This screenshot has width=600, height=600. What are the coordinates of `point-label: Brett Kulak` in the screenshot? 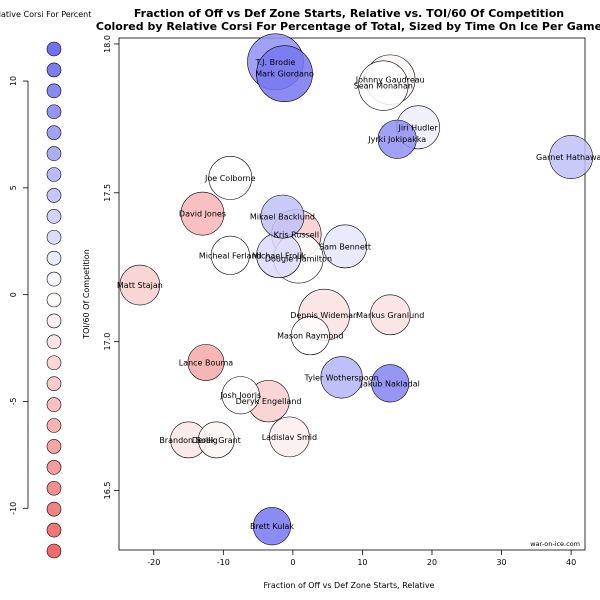 It's located at (272, 526).